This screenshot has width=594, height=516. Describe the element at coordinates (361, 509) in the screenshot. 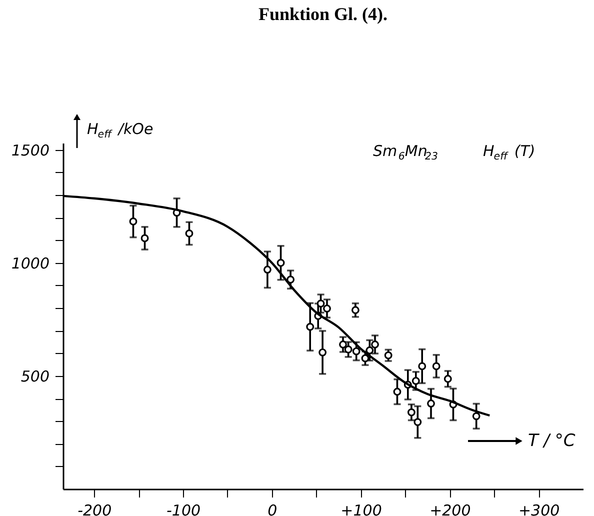

I see `x-tick-label: +100` at that location.